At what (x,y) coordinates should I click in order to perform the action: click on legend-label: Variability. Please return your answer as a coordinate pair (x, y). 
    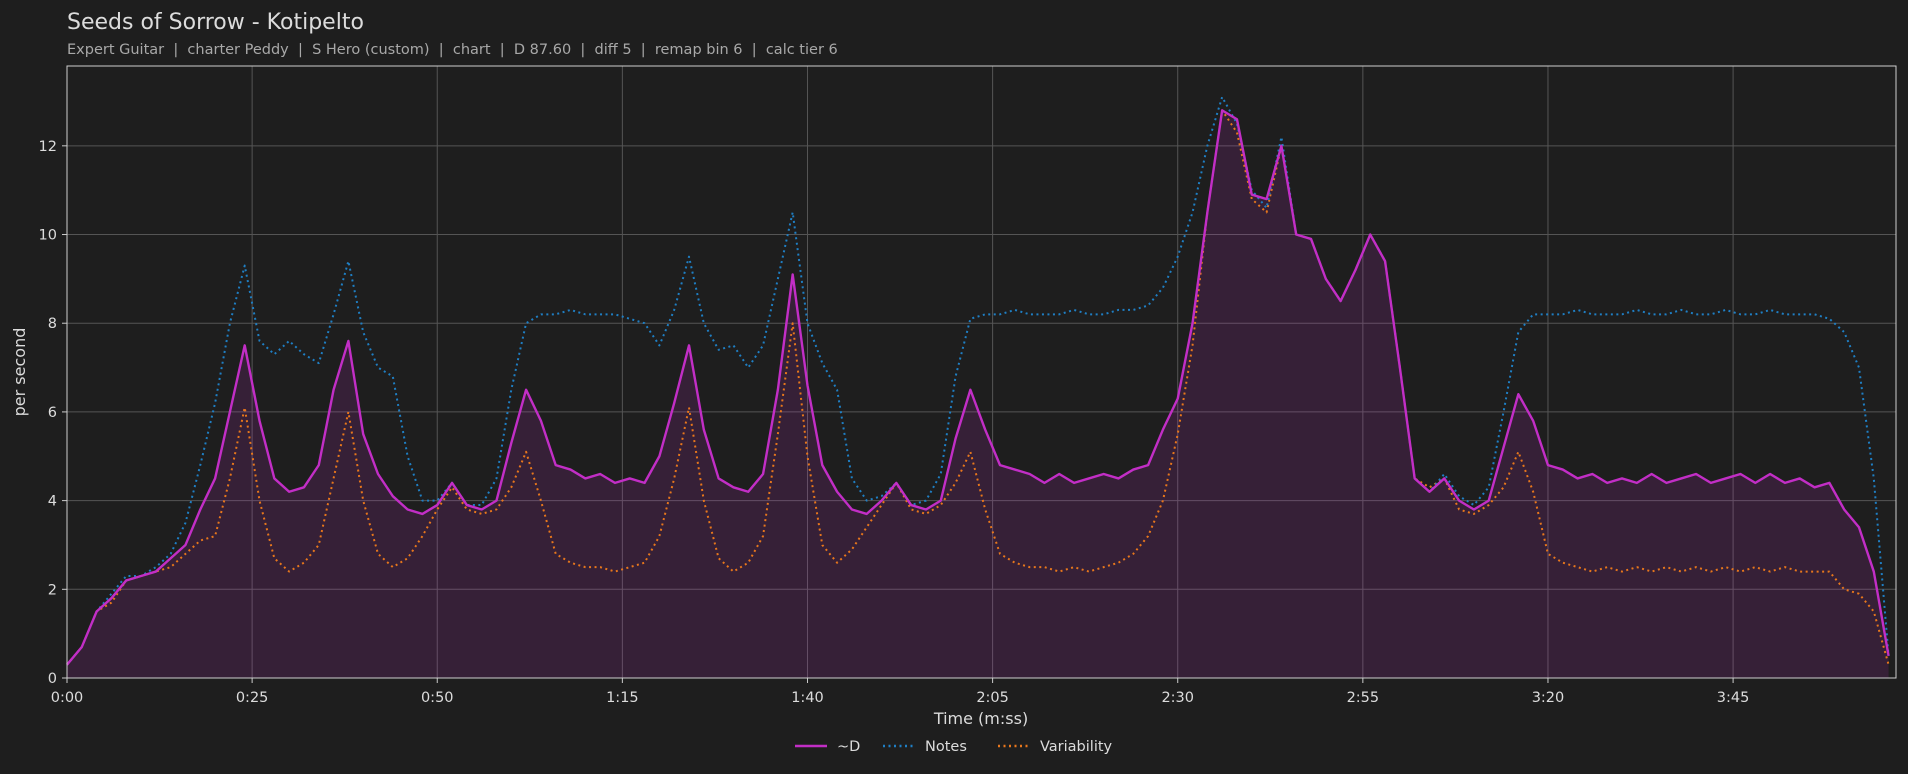
    Looking at the image, I should click on (1076, 747).